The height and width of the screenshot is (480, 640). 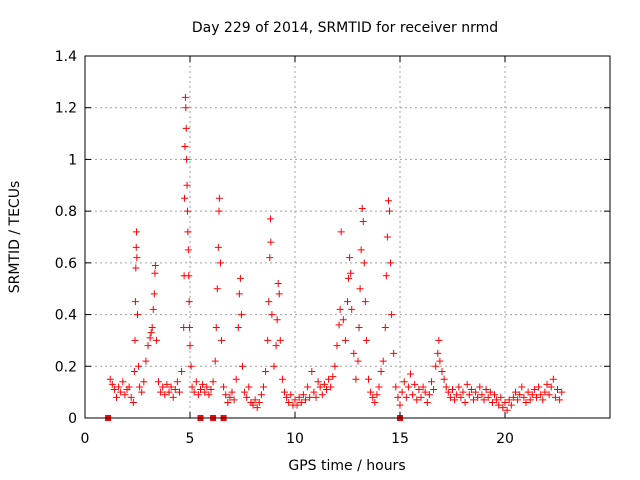 What do you see at coordinates (505, 439) in the screenshot?
I see `x-tick-label: 20` at bounding box center [505, 439].